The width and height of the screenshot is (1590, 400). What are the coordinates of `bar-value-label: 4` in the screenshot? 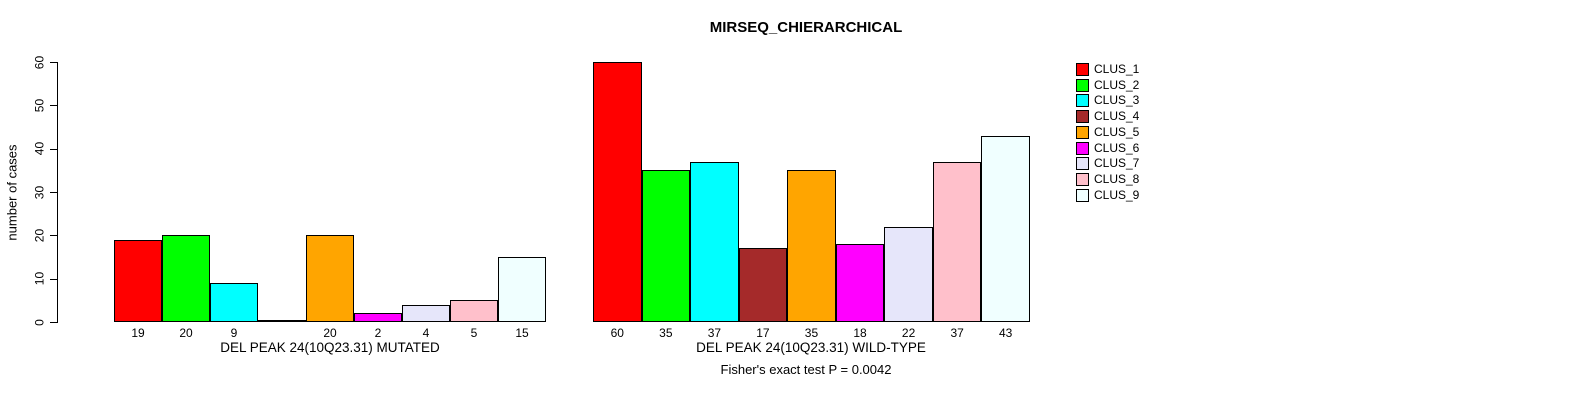 It's located at (426, 333).